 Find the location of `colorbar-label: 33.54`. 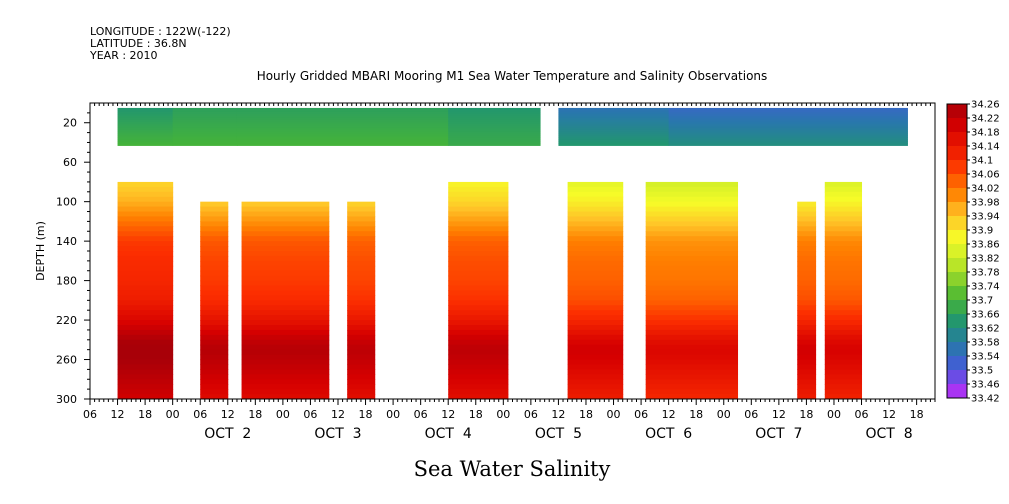

colorbar-label: 33.54 is located at coordinates (985, 357).